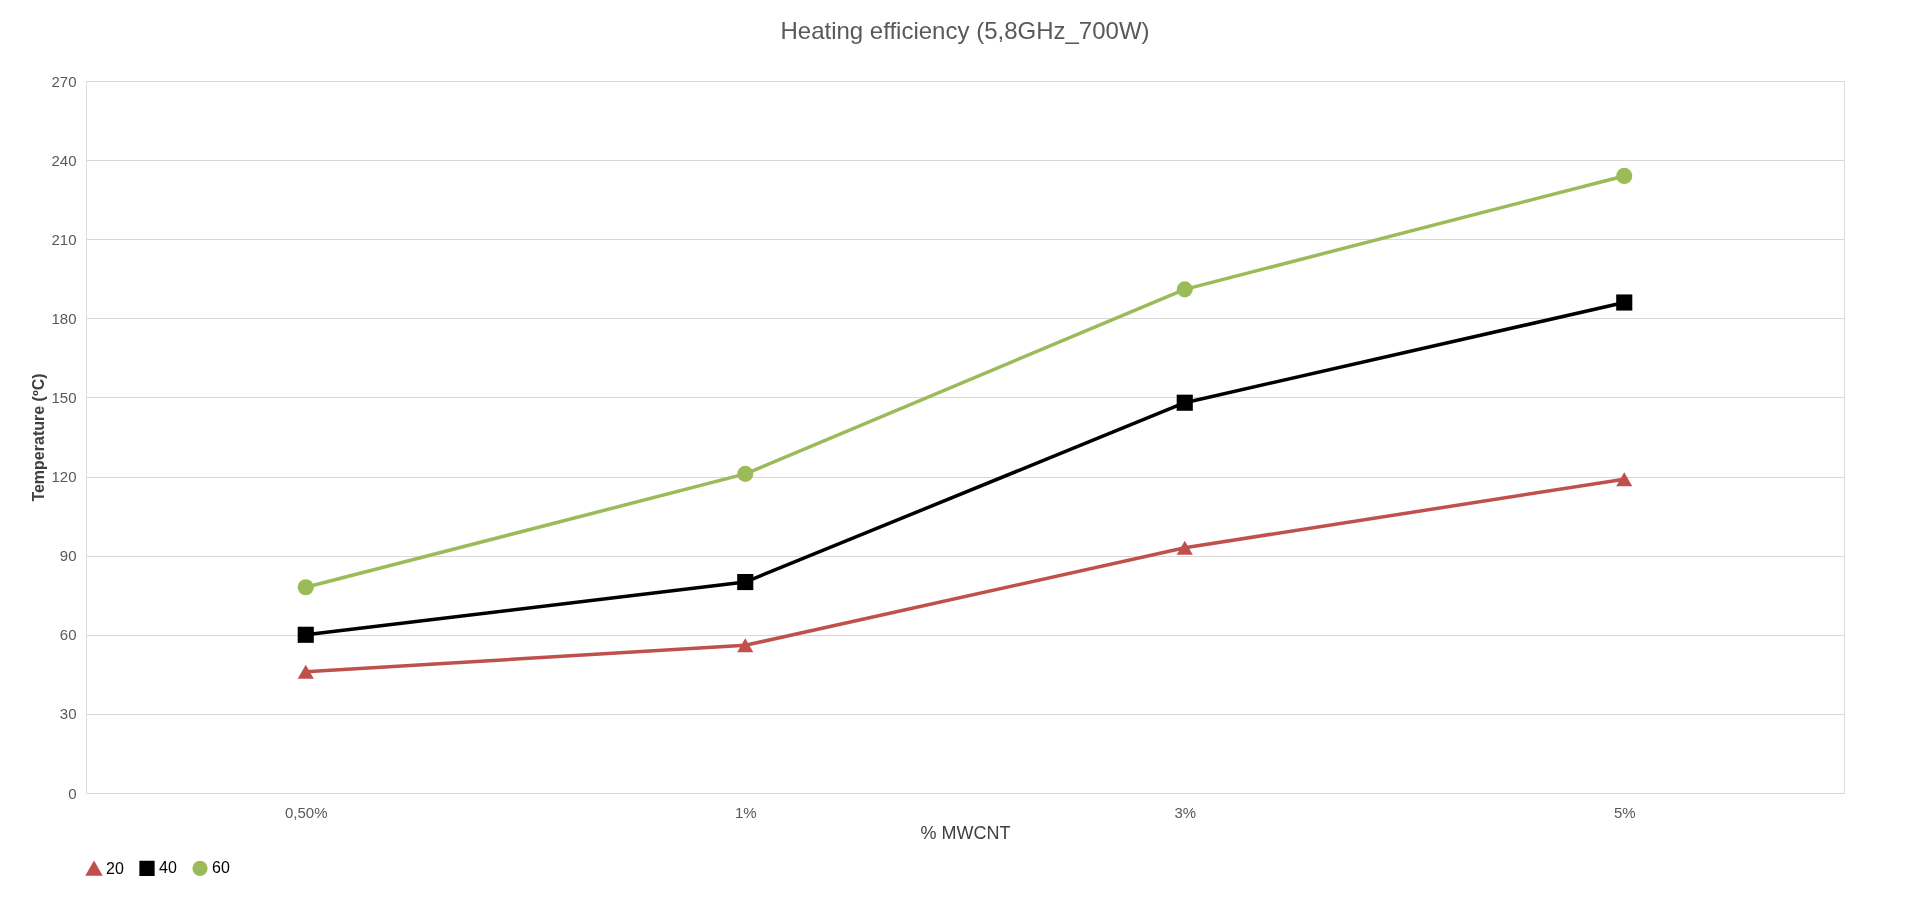  I want to click on y-tick-label: 30, so click(68, 714).